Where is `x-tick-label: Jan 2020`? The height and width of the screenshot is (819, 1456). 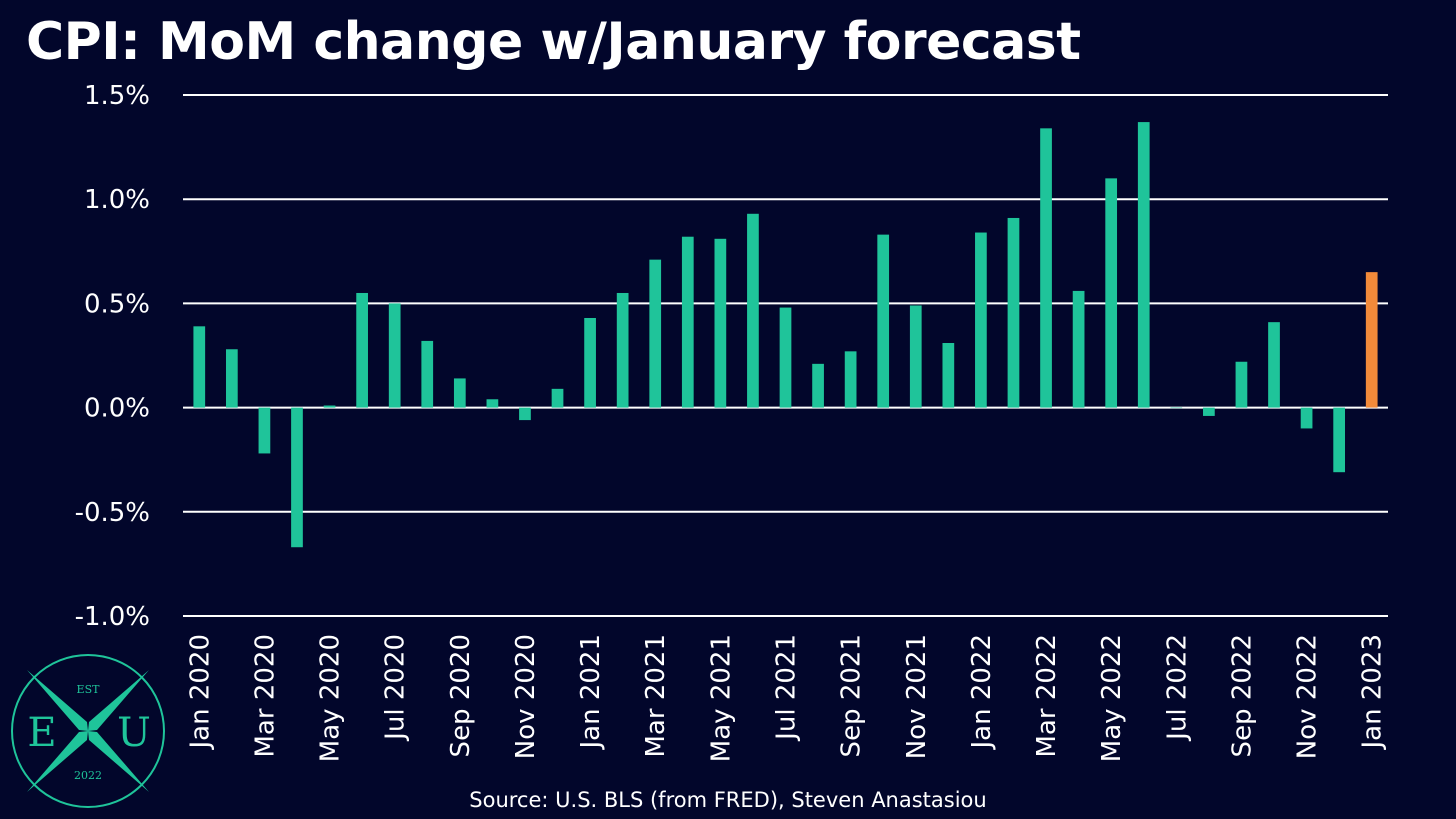
x-tick-label: Jan 2020 is located at coordinates (200, 692).